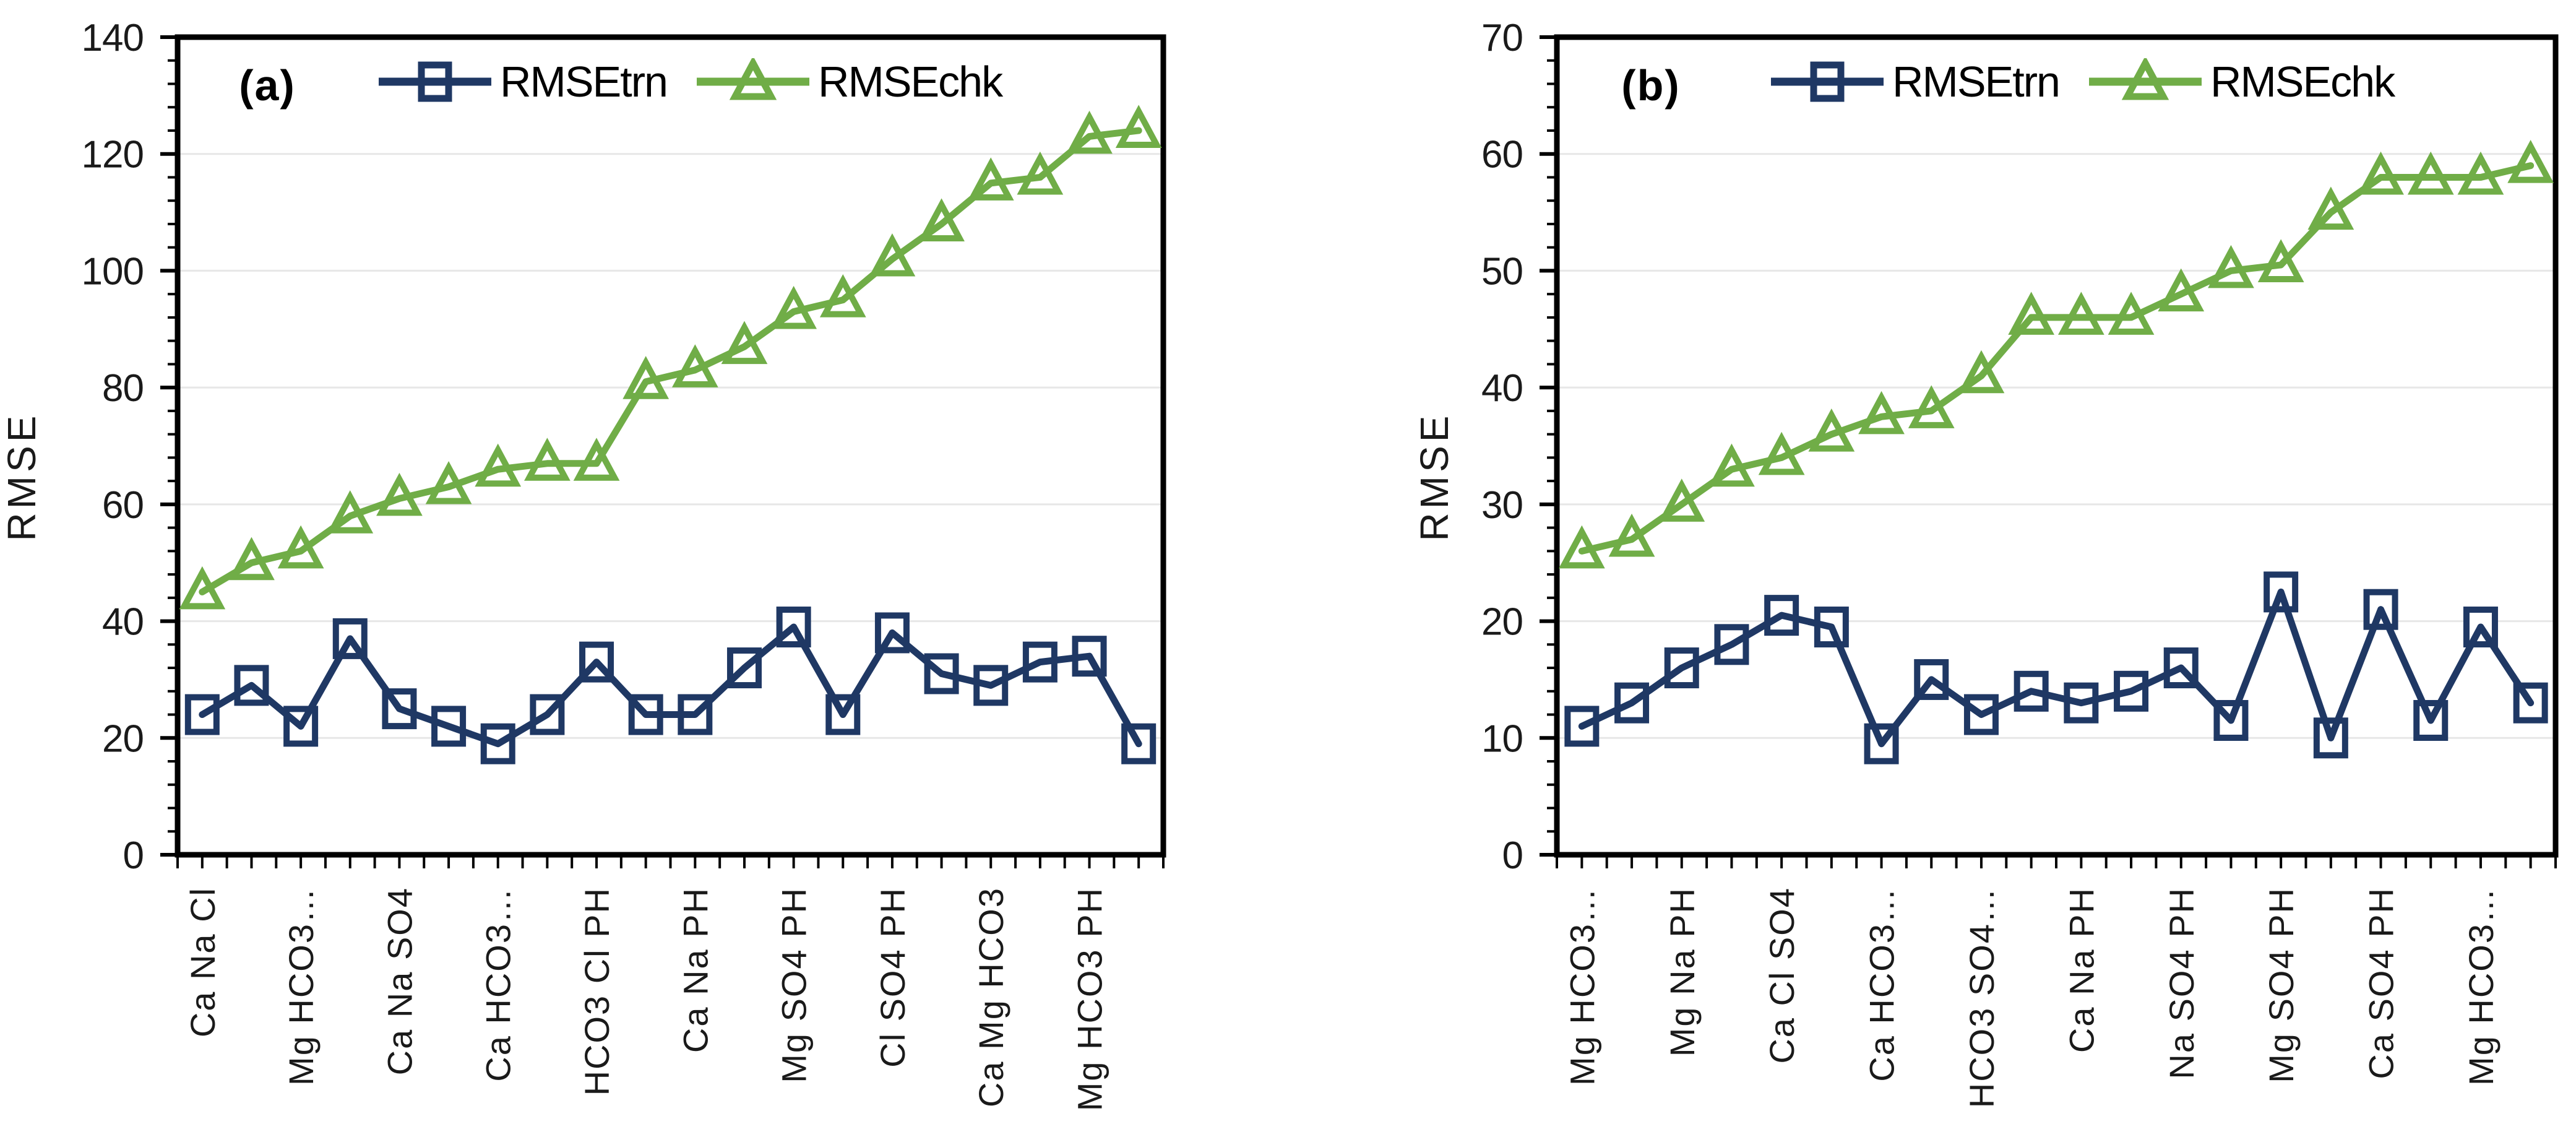  I want to click on y-tick-label: 30, so click(1502, 505).